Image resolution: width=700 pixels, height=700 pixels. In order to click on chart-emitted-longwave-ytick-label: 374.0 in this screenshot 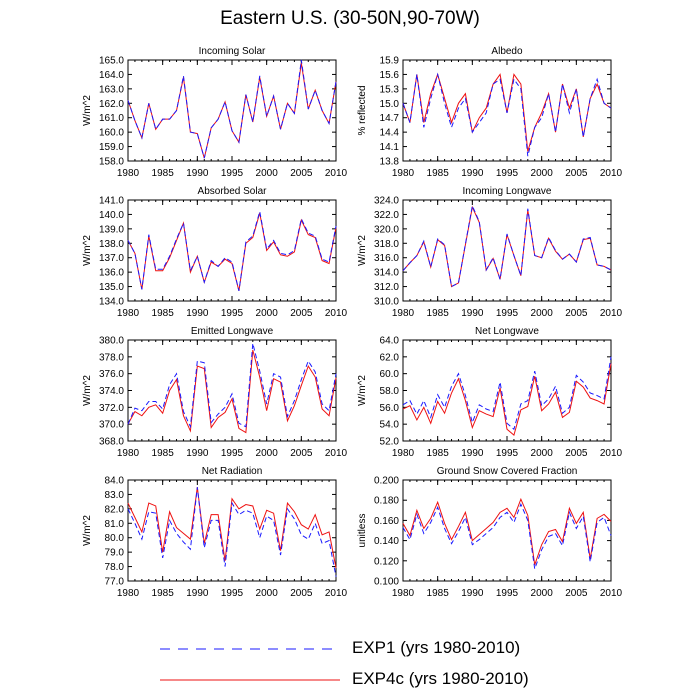, I will do `click(111, 391)`.